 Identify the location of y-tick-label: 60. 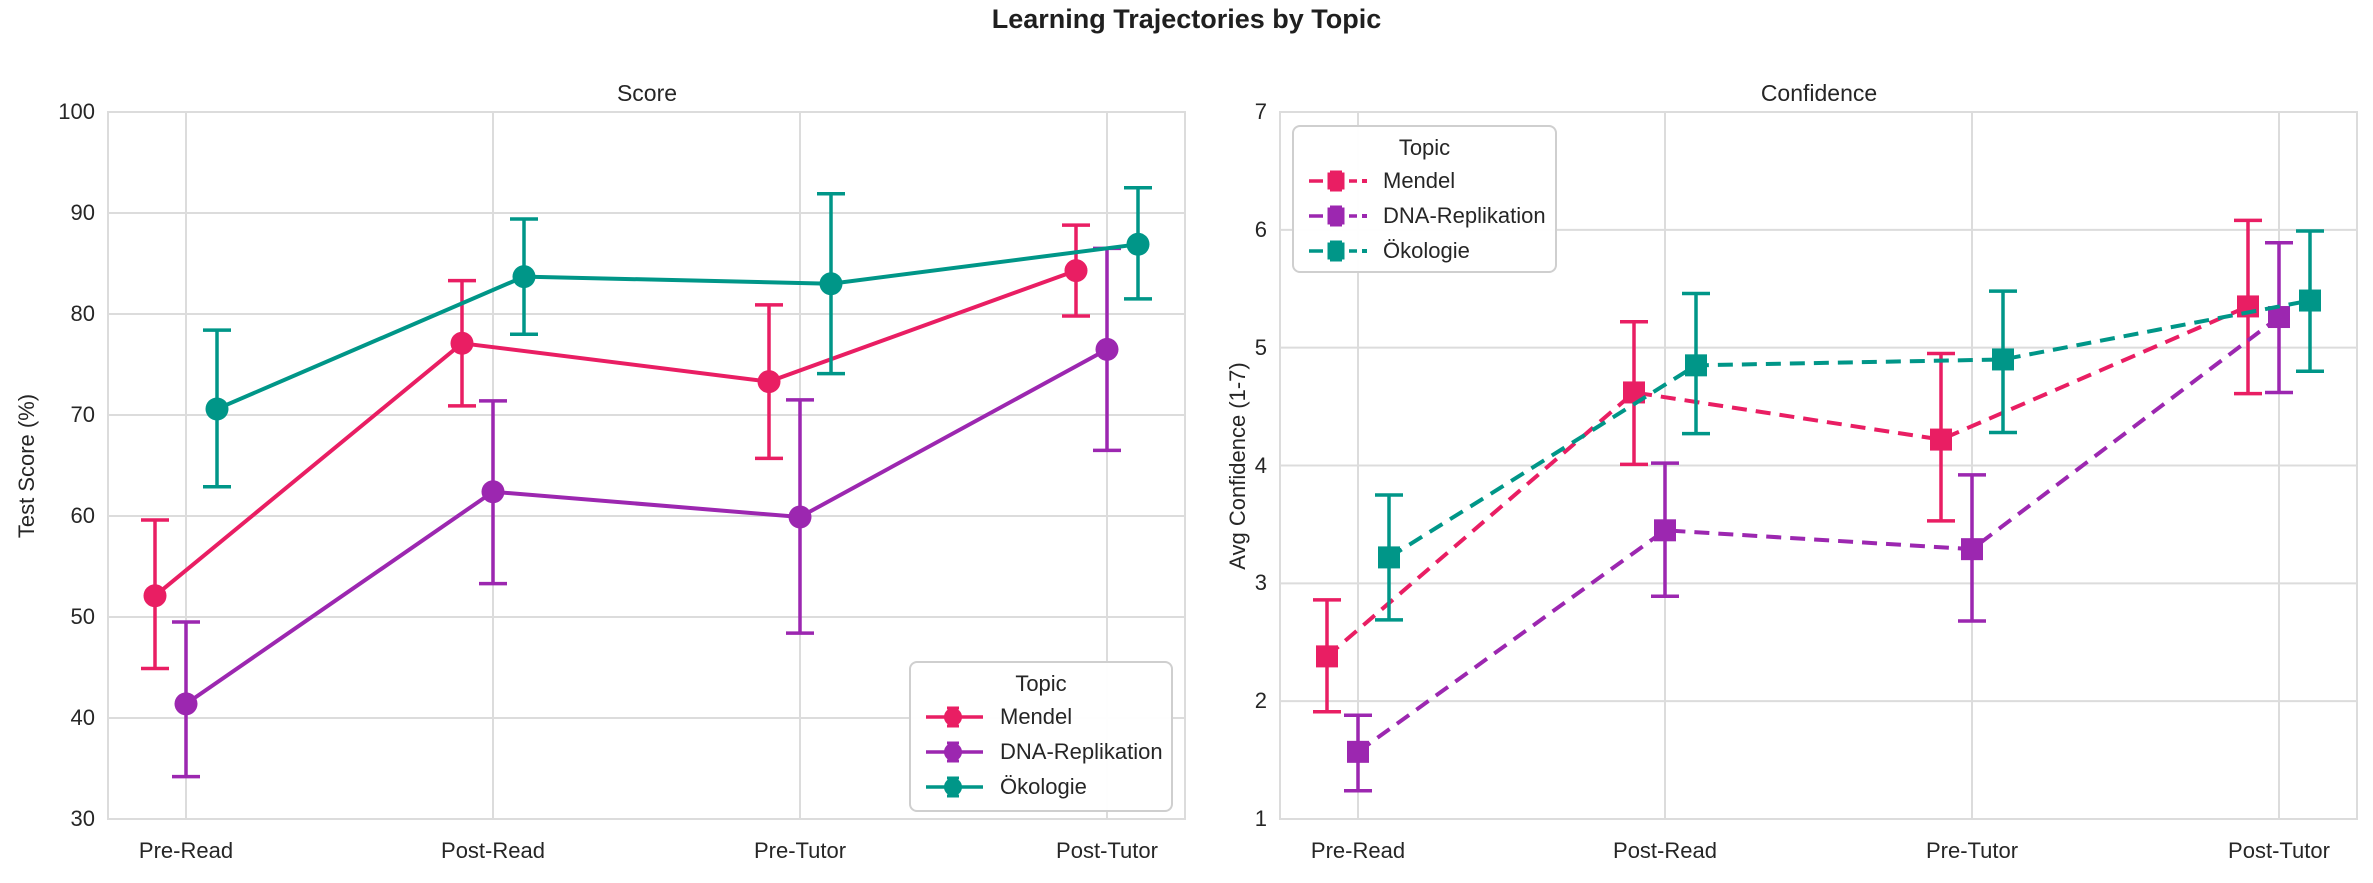
(82, 515).